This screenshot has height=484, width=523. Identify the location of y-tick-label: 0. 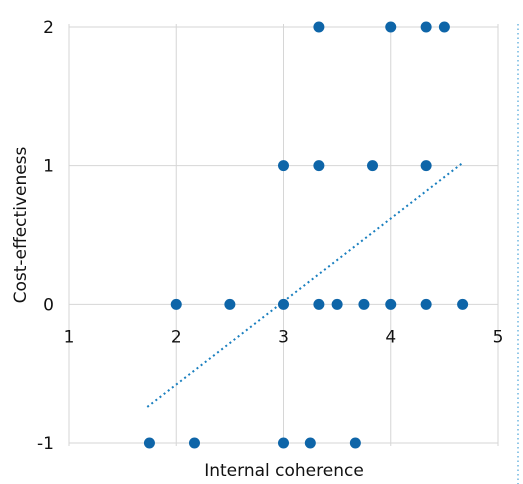
(48, 305).